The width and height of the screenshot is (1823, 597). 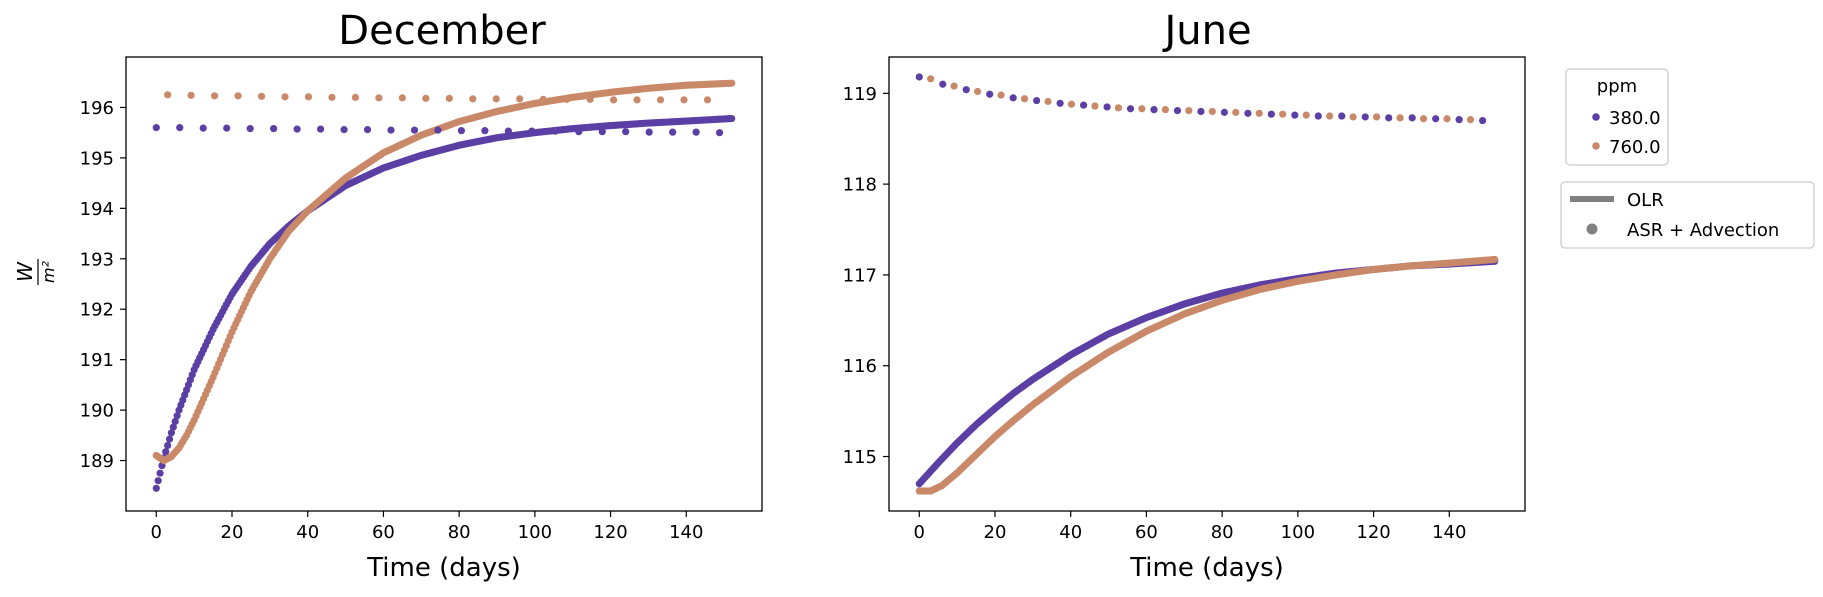 I want to click on y-axis-ticks: 115 116 117 118 119, so click(x=866, y=276).